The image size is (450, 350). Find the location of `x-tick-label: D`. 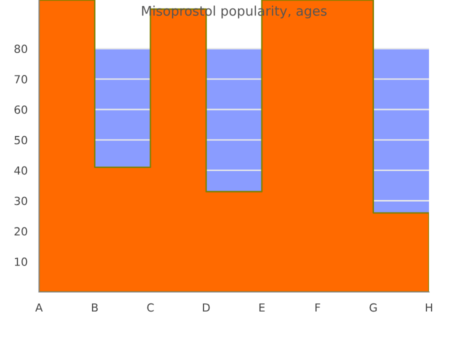

x-tick-label: D is located at coordinates (206, 307).